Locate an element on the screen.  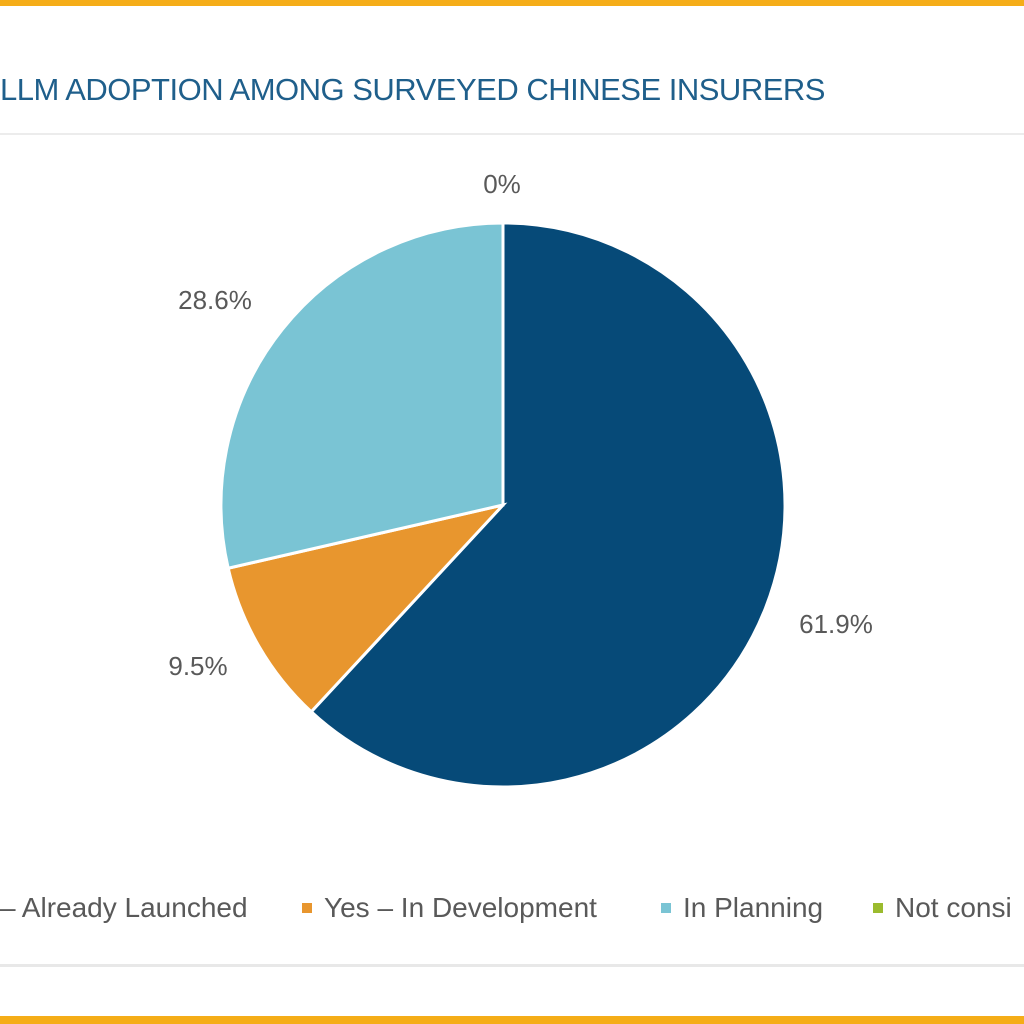
legend-label: Not consi is located at coordinates (953, 907).